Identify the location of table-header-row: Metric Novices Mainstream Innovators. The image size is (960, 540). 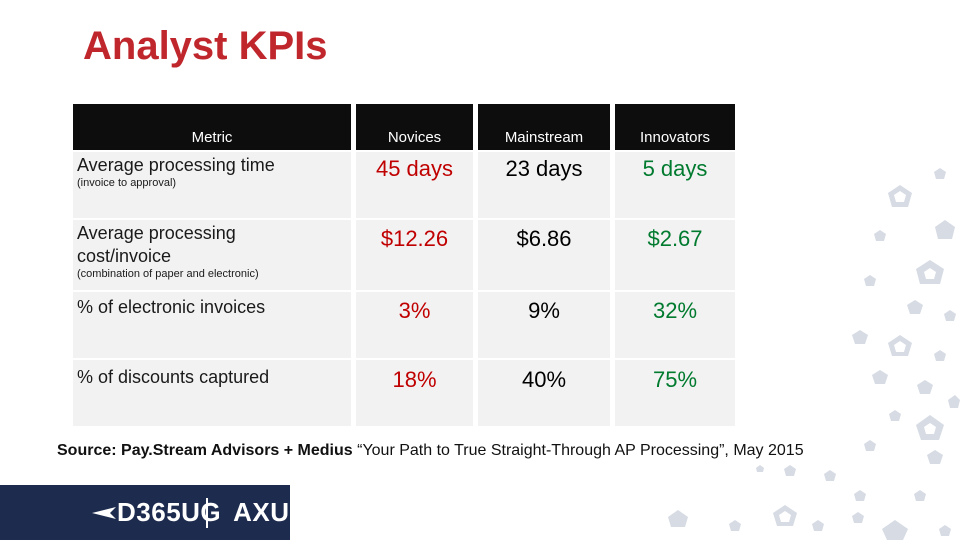
(404, 127).